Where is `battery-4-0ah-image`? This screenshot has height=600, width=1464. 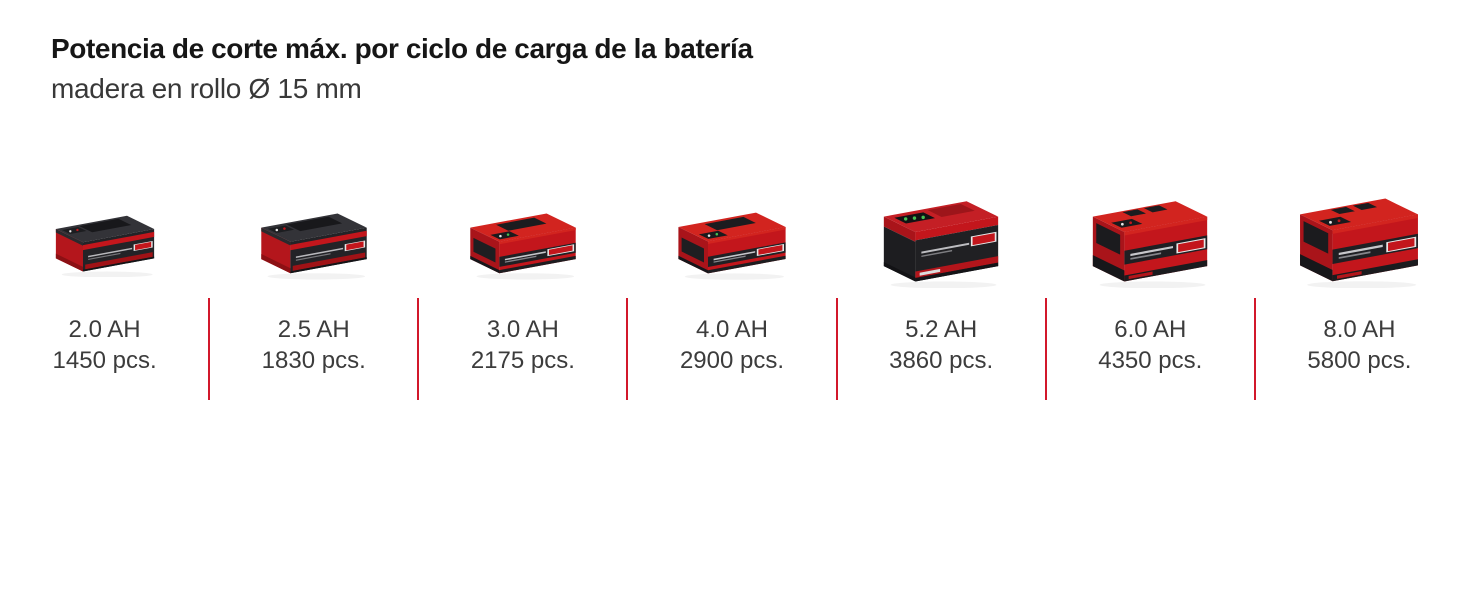
battery-4-0ah-image is located at coordinates (731, 229).